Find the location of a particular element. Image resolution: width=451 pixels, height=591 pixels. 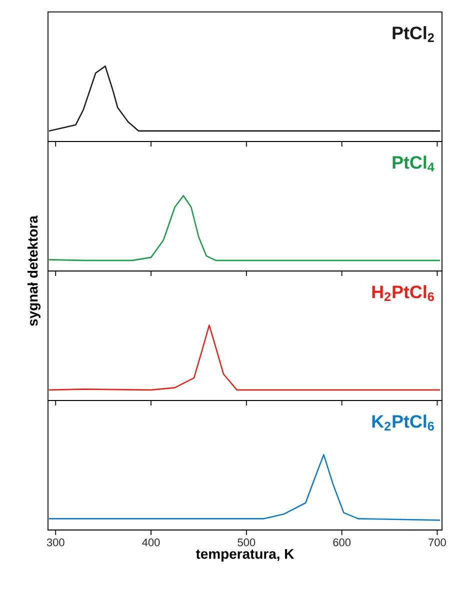

y-axis-title: sygnał detektora is located at coordinates (34, 271).